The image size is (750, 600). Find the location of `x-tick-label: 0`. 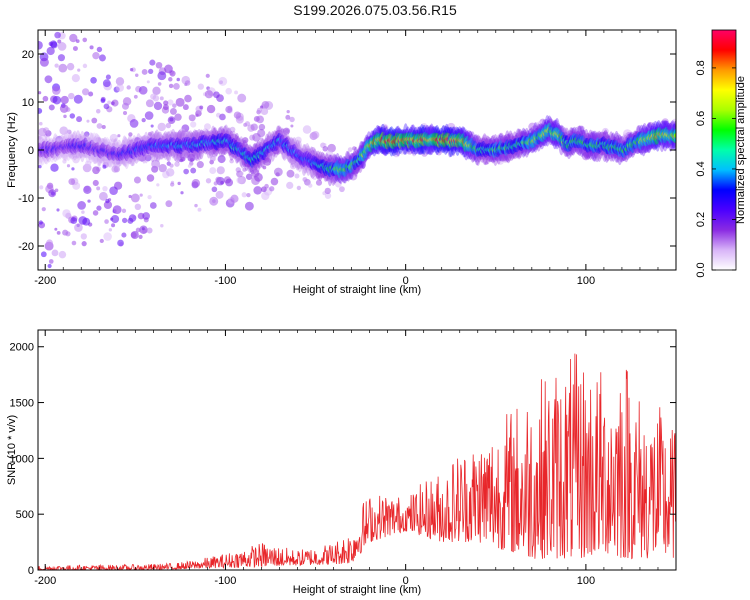

x-tick-label: 0 is located at coordinates (406, 281).